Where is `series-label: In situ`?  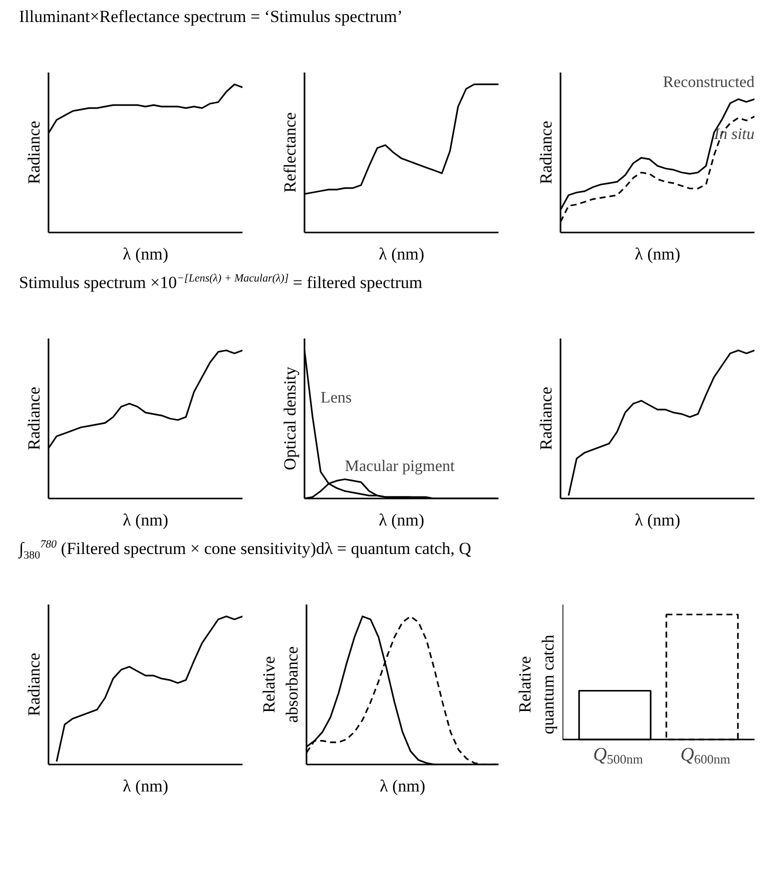 series-label: In situ is located at coordinates (734, 135).